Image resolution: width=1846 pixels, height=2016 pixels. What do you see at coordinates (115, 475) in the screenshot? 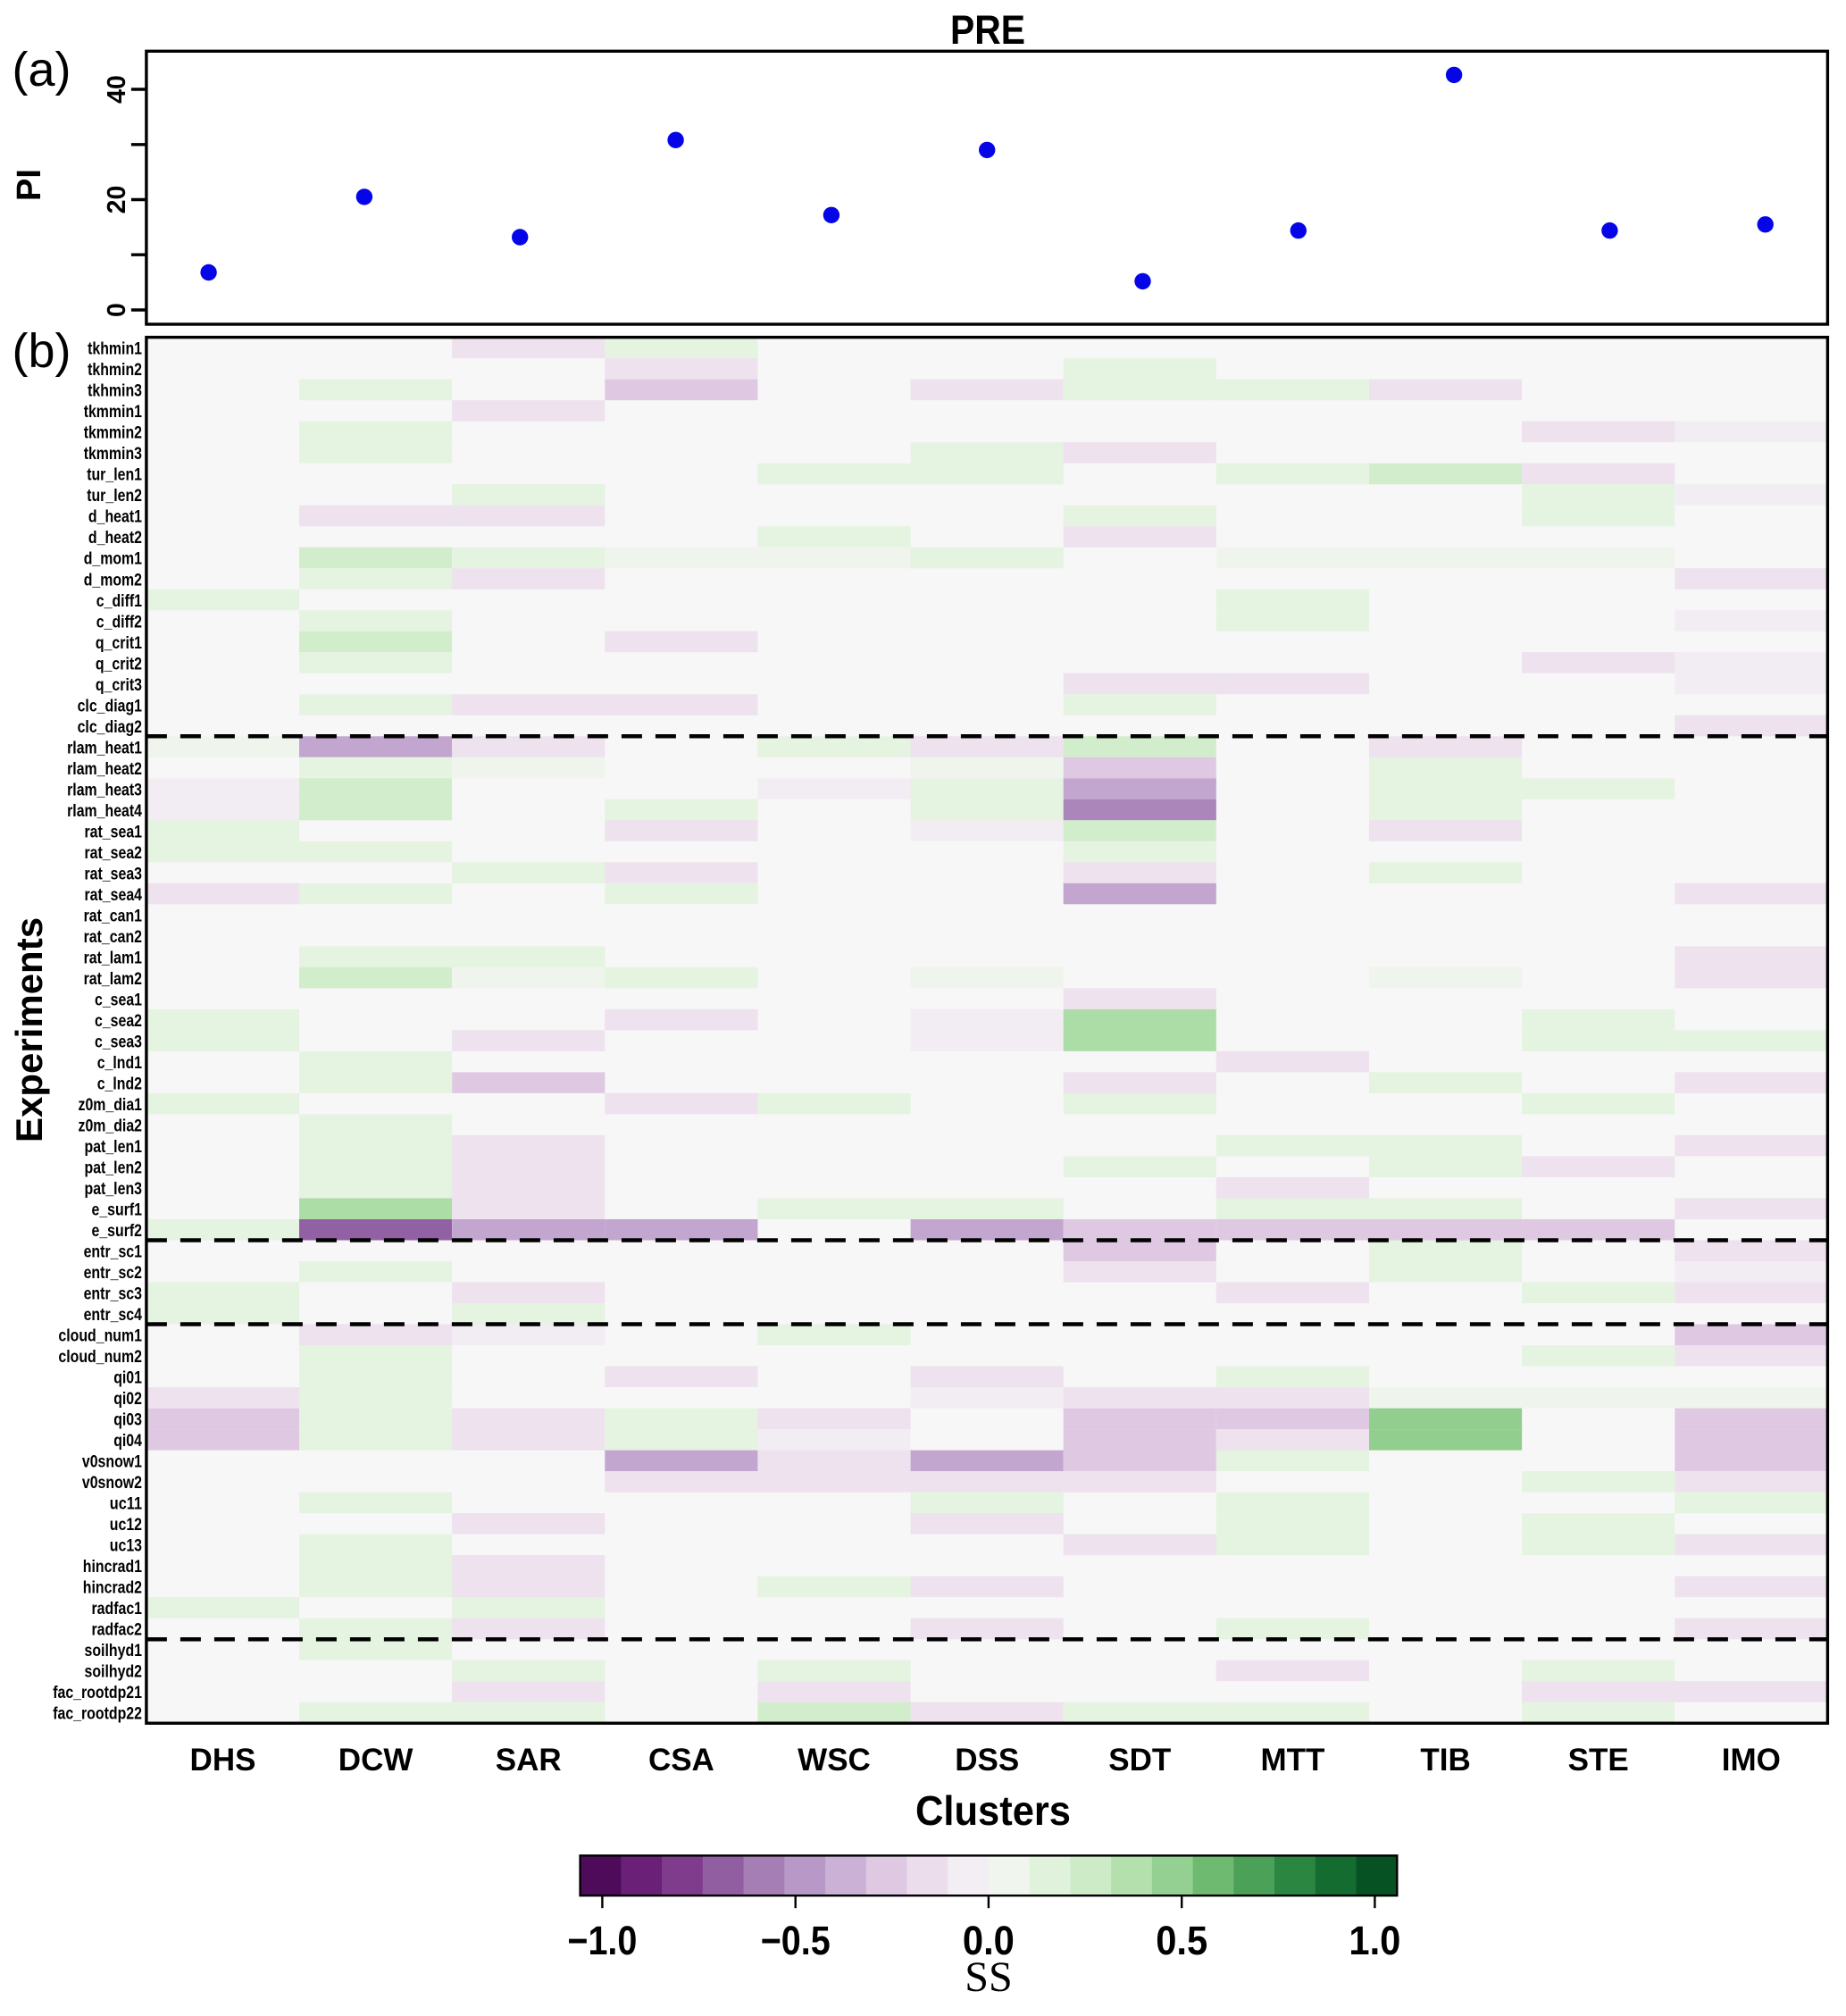
I see `svg-text: tur_len1` at bounding box center [115, 475].